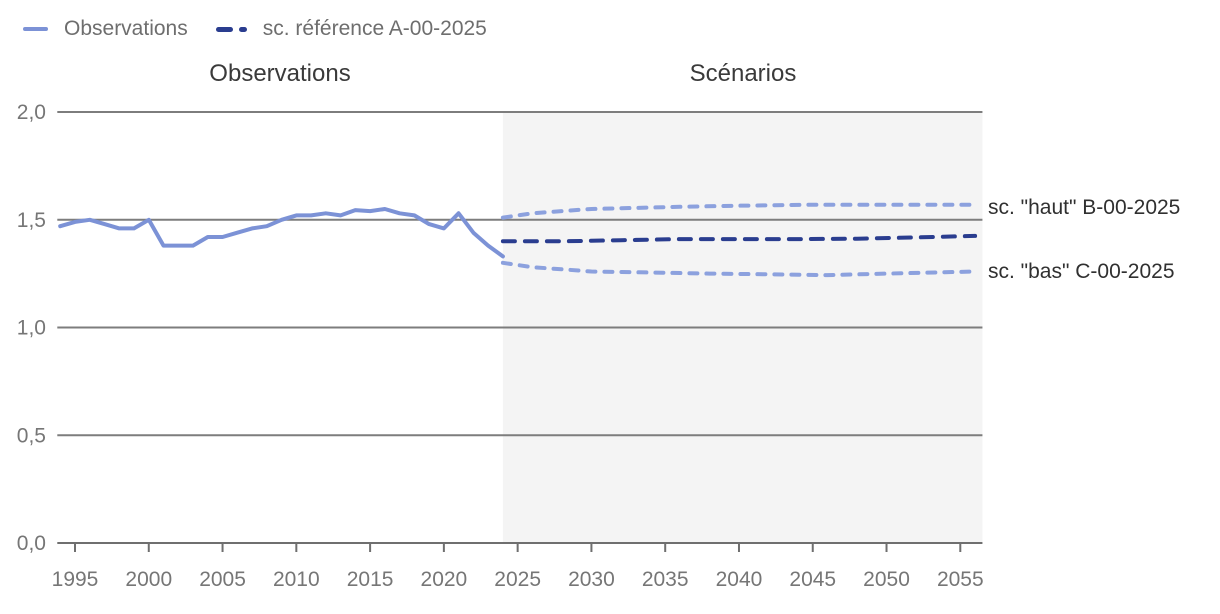 The height and width of the screenshot is (614, 1220). What do you see at coordinates (126, 28) in the screenshot?
I see `legend-label-observations: Observations` at bounding box center [126, 28].